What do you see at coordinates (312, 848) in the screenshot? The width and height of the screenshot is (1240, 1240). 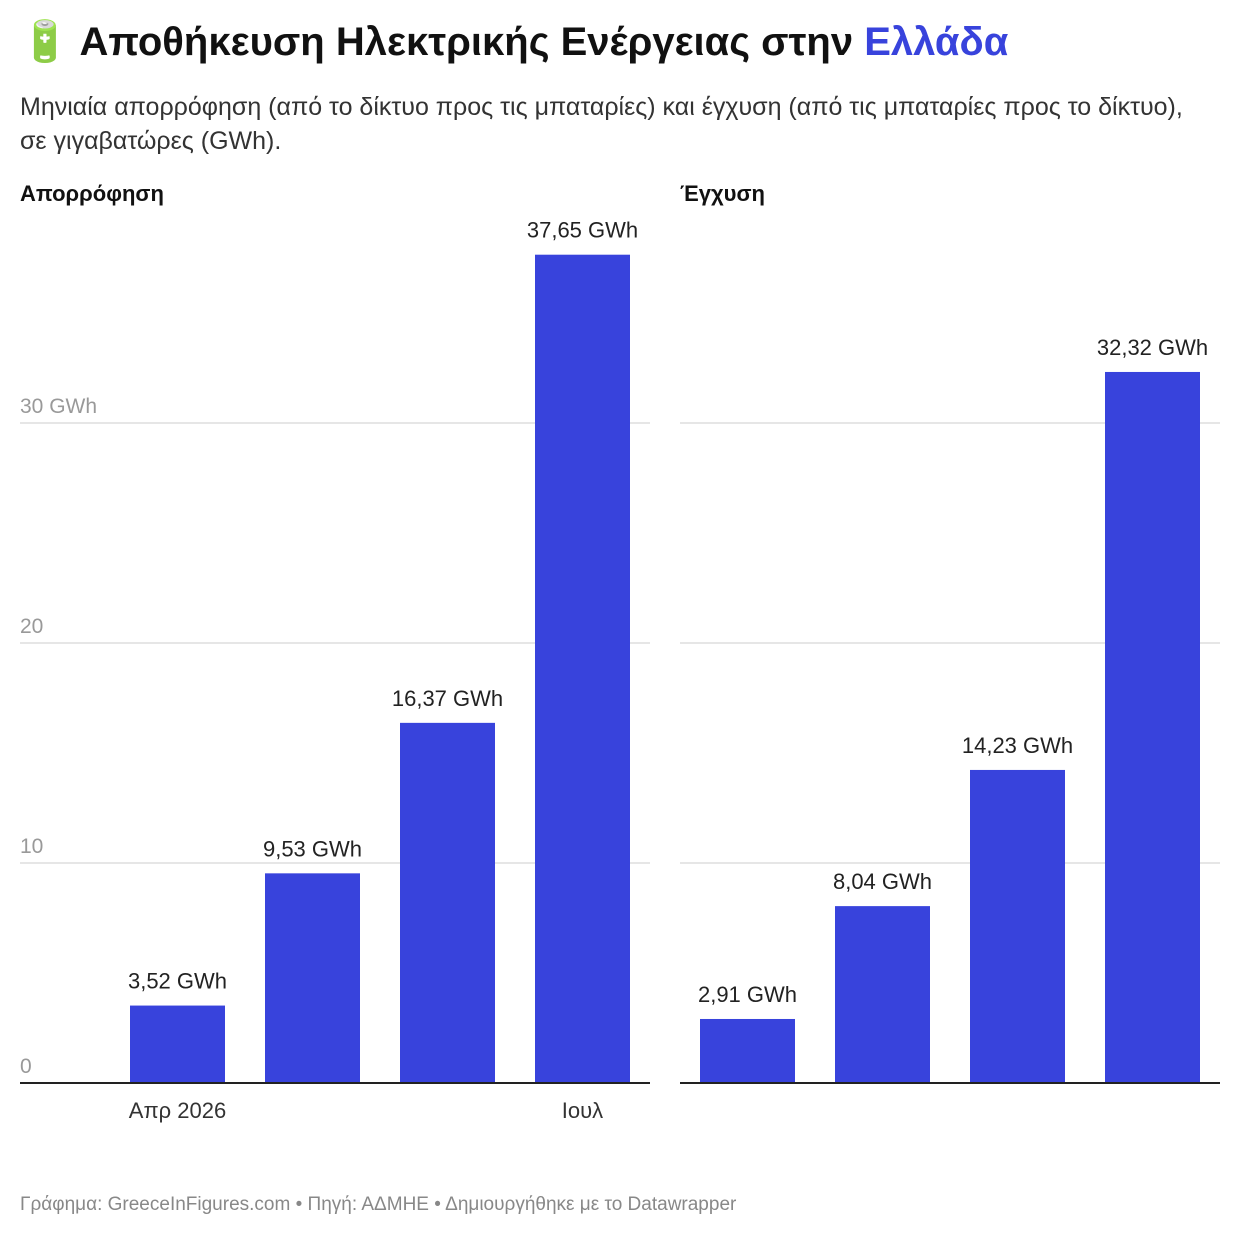 I see `value-label: 9,53 GWh` at bounding box center [312, 848].